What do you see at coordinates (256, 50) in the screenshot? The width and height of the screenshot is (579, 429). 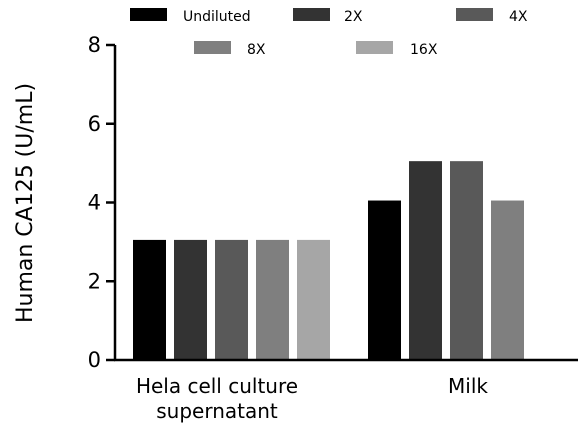 I see `legend-label: 8X` at bounding box center [256, 50].